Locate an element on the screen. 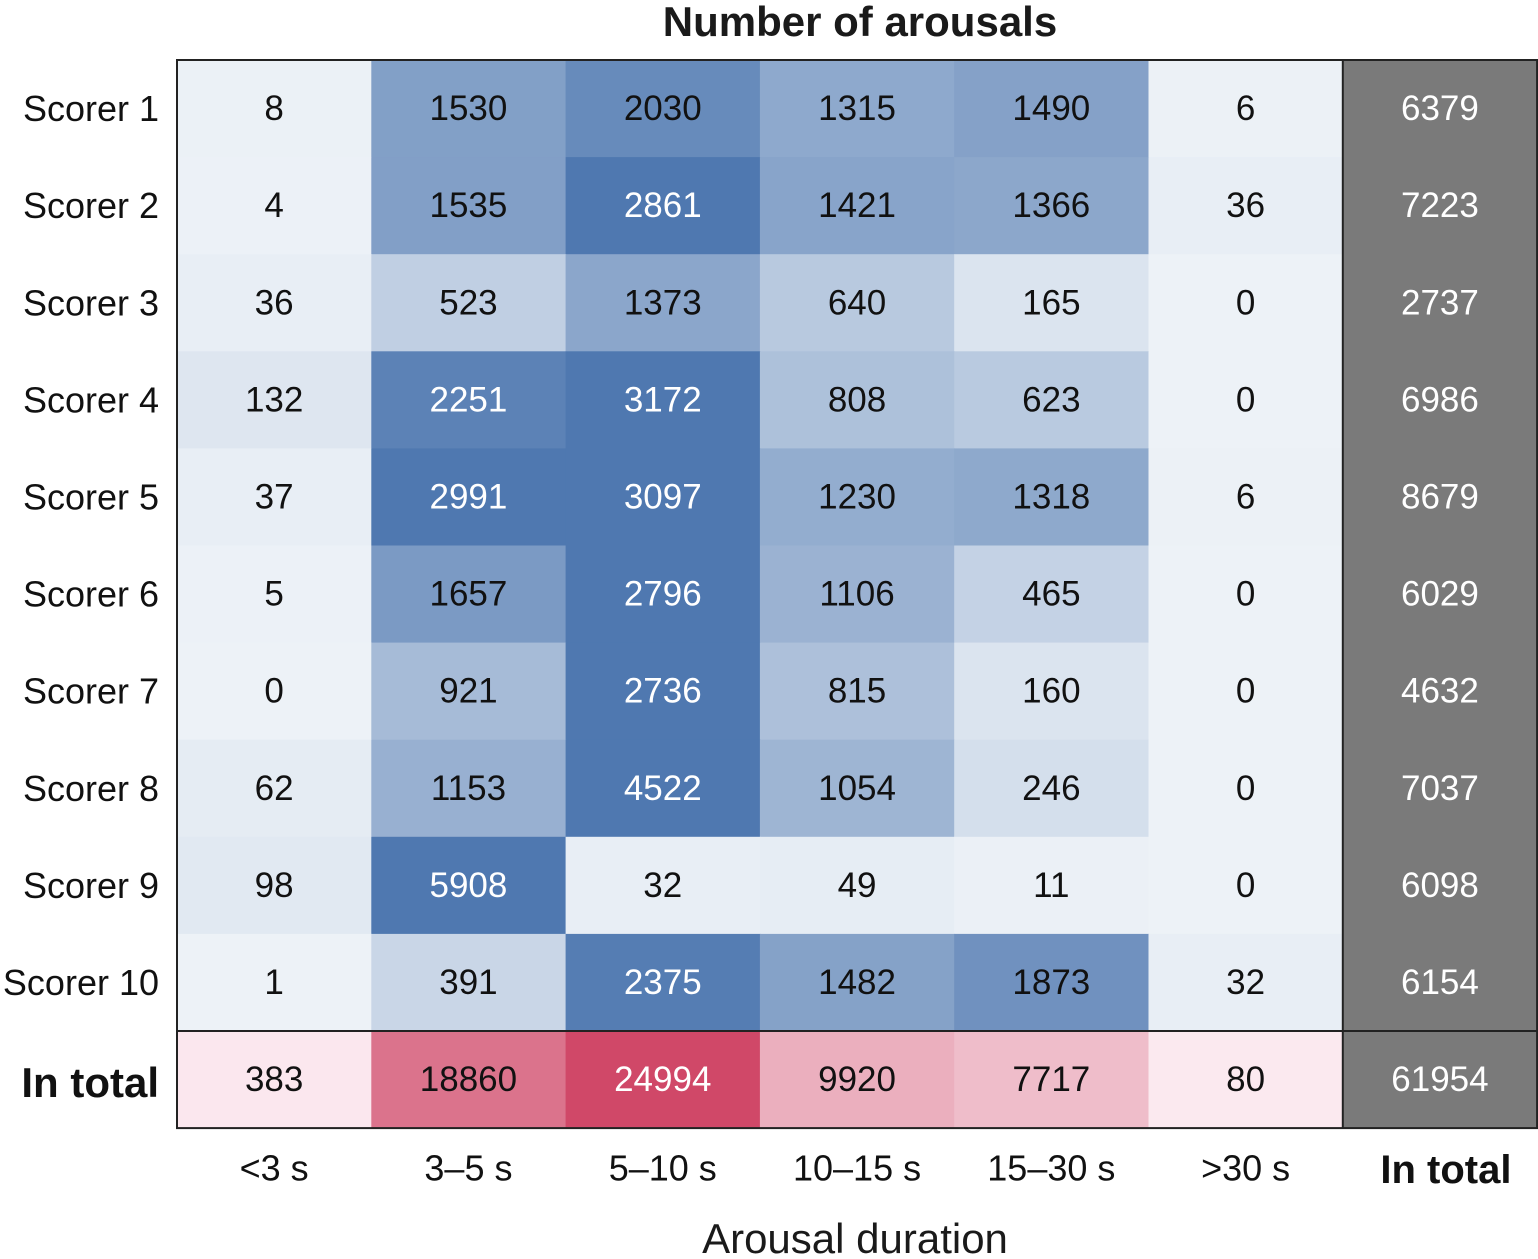 The image size is (1538, 1259). row-total-value: 6098 is located at coordinates (1440, 885).